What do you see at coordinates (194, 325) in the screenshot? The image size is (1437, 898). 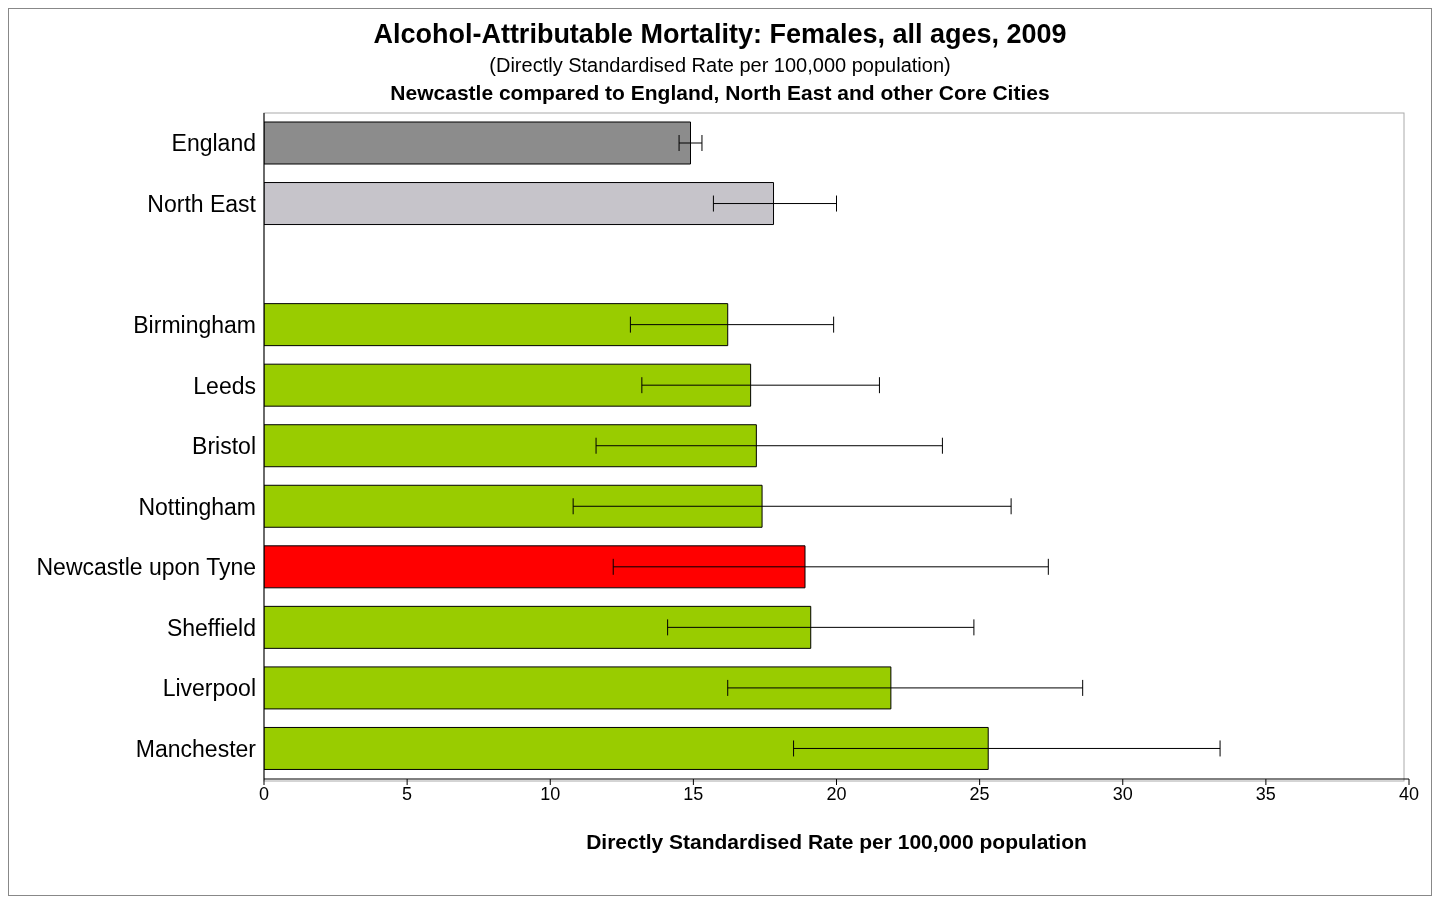 I see `y-tick-label: Birmingham` at bounding box center [194, 325].